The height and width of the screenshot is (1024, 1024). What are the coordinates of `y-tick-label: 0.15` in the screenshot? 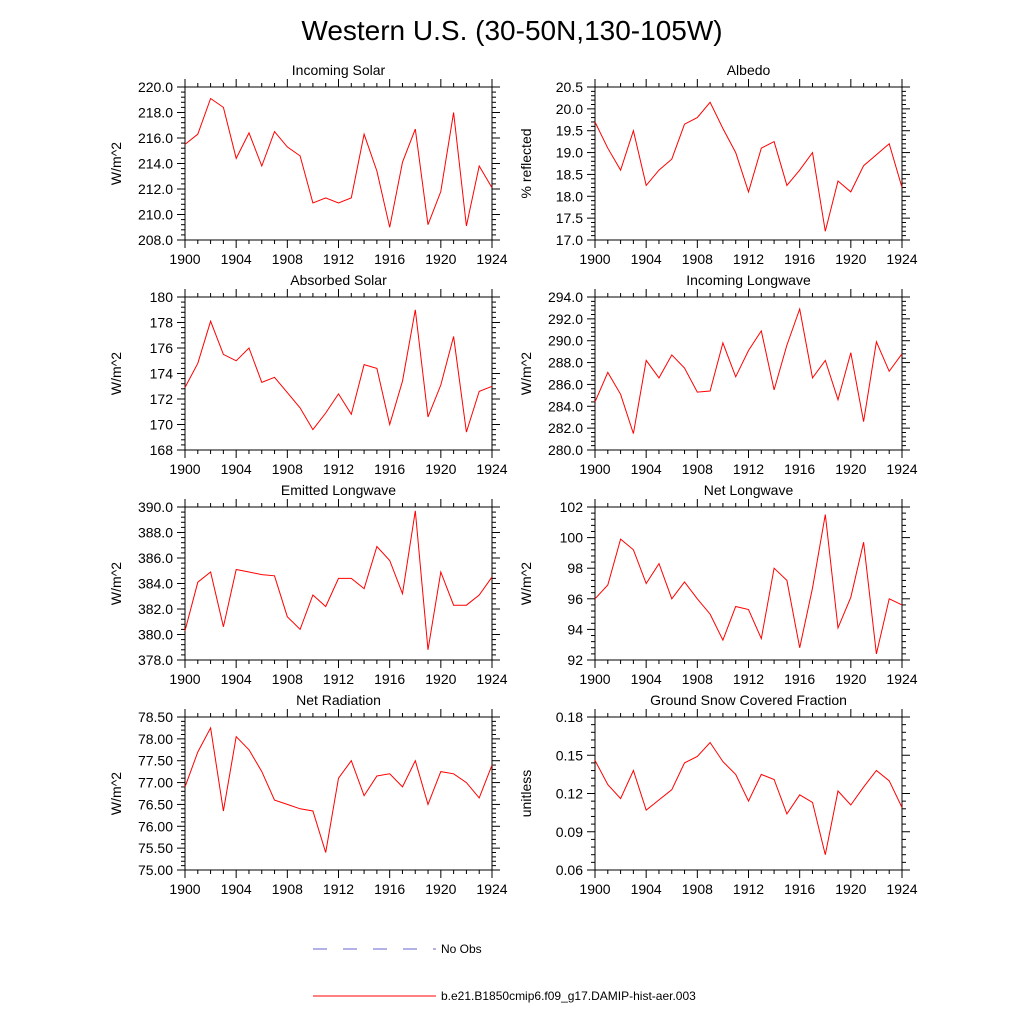 It's located at (569, 755).